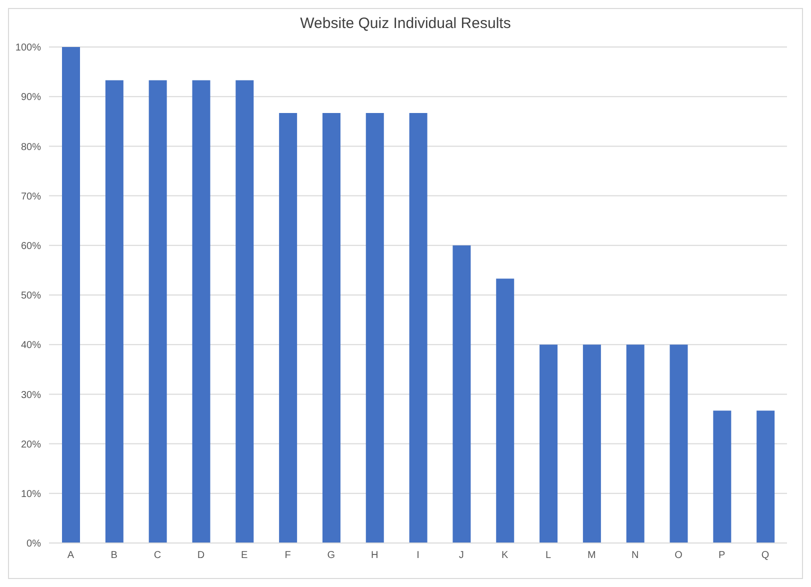 Image resolution: width=811 pixels, height=587 pixels. Describe the element at coordinates (287, 556) in the screenshot. I see `x-tick-label: F` at that location.